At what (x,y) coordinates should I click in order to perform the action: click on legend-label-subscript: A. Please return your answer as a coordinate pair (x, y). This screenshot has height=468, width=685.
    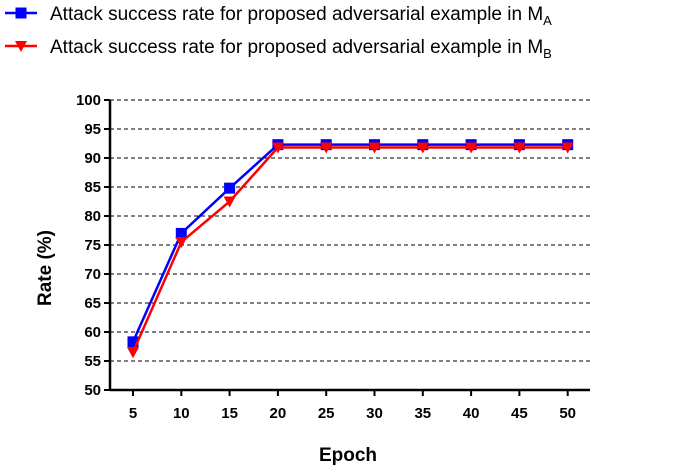
    Looking at the image, I should click on (547, 20).